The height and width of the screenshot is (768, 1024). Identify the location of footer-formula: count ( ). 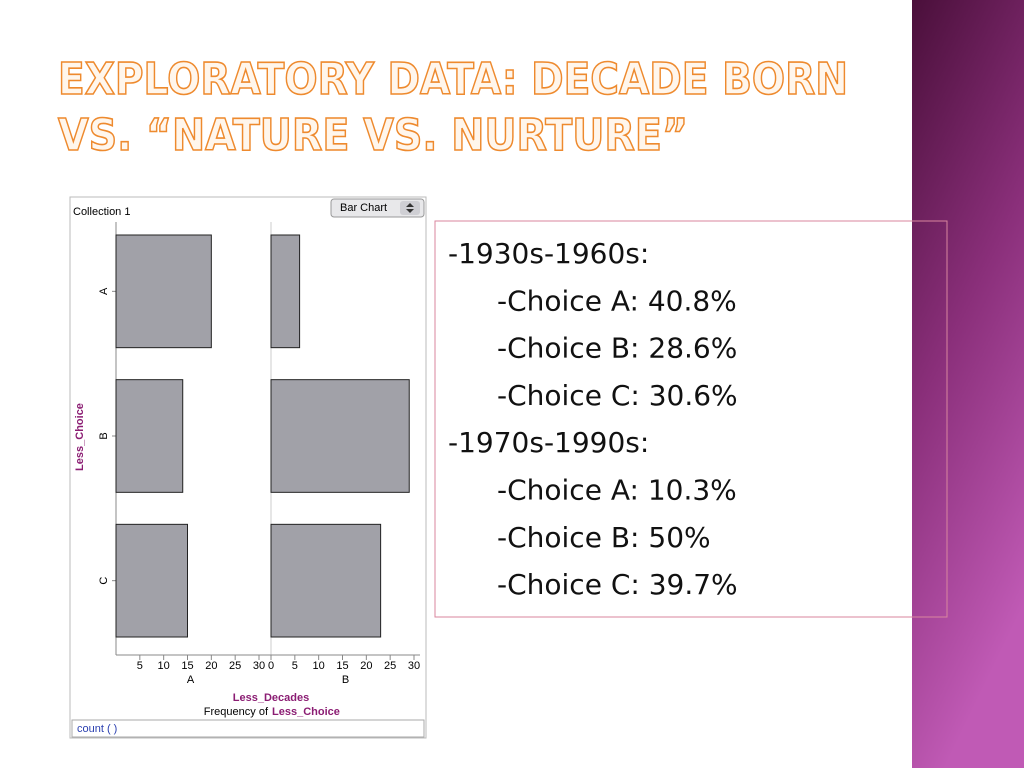
(97, 729).